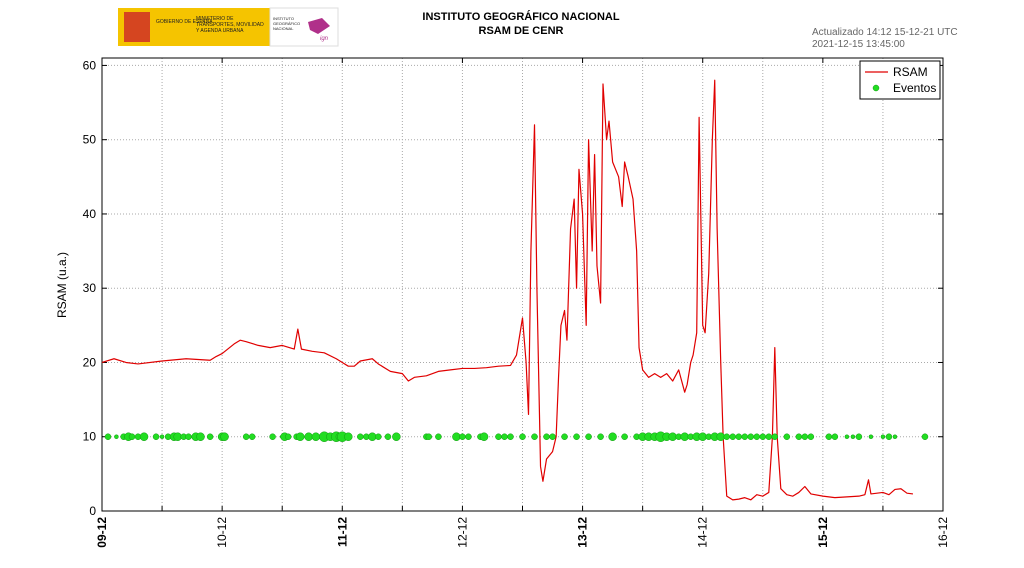 The image size is (1024, 568). What do you see at coordinates (943, 532) in the screenshot?
I see `x-tick-label: 16-12` at bounding box center [943, 532].